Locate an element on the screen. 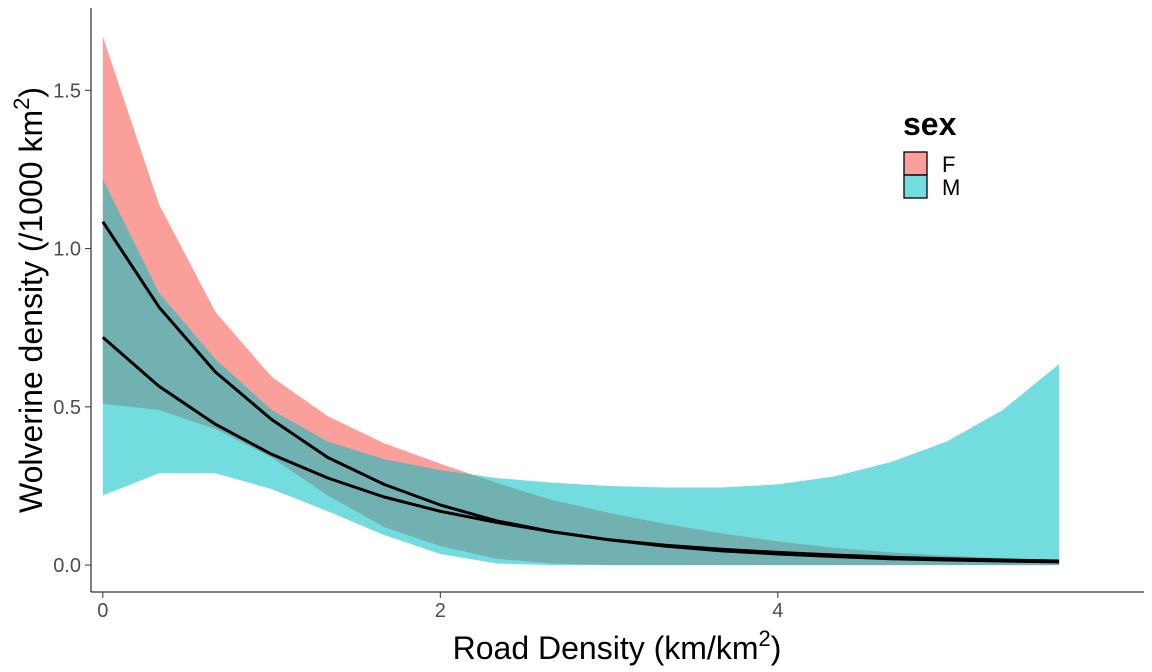 The width and height of the screenshot is (1152, 672). x-axis-title: Road Density (km/km2) is located at coordinates (617, 646).